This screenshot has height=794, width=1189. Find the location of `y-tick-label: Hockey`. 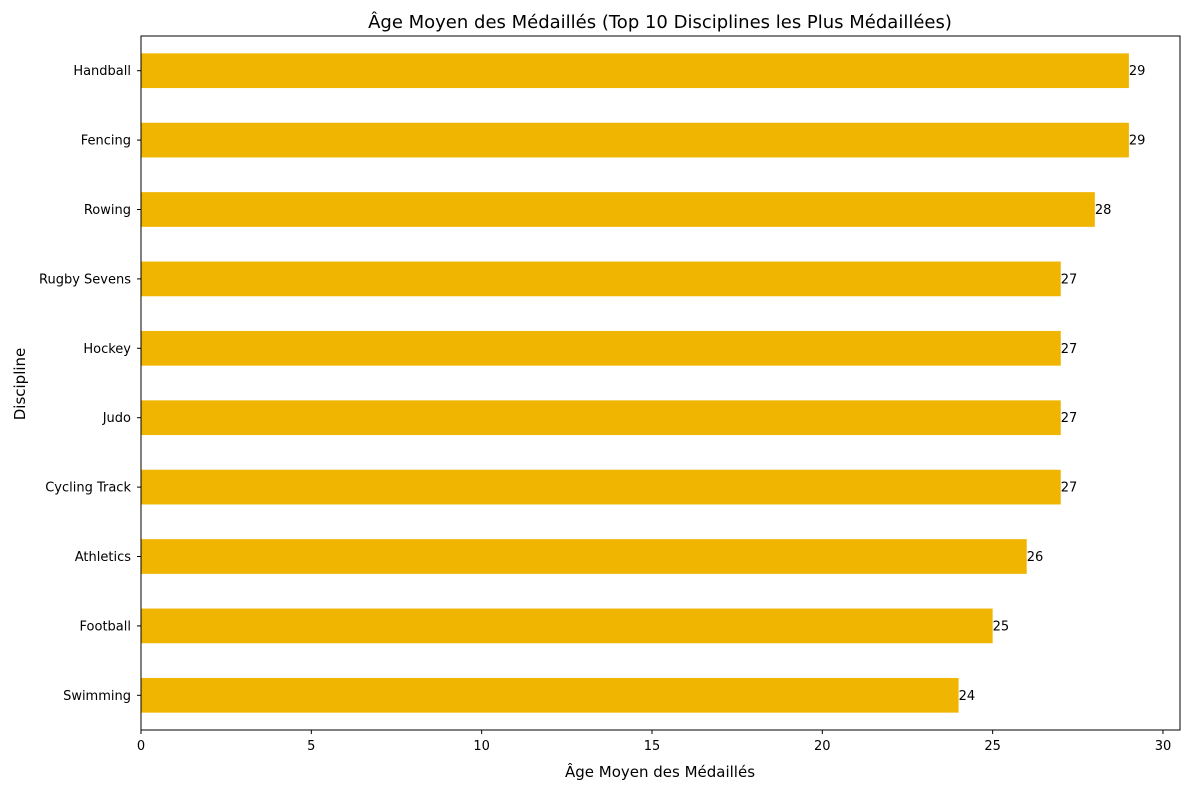

y-tick-label: Hockey is located at coordinates (107, 349).